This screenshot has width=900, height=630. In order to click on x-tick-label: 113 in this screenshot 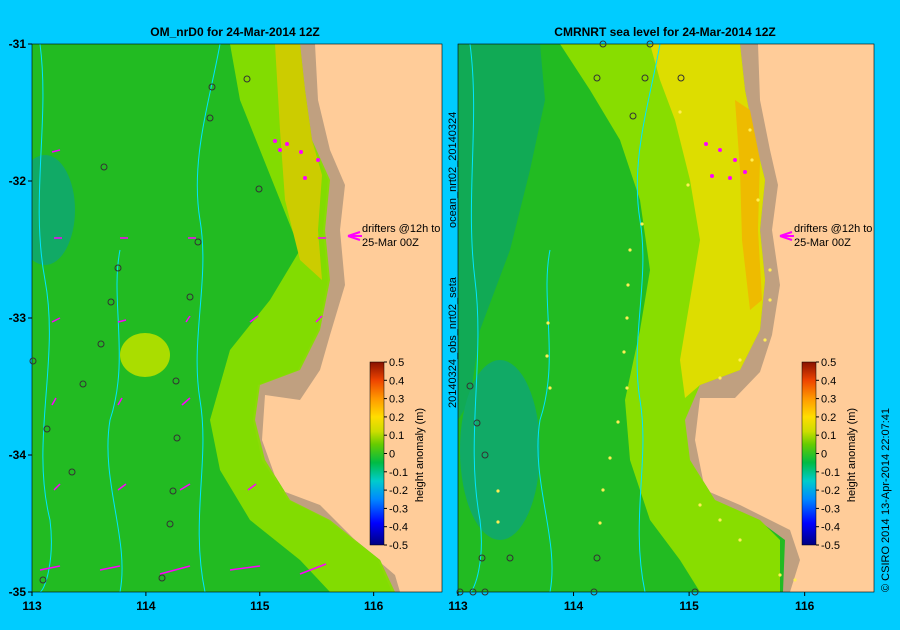, I will do `click(32, 606)`.